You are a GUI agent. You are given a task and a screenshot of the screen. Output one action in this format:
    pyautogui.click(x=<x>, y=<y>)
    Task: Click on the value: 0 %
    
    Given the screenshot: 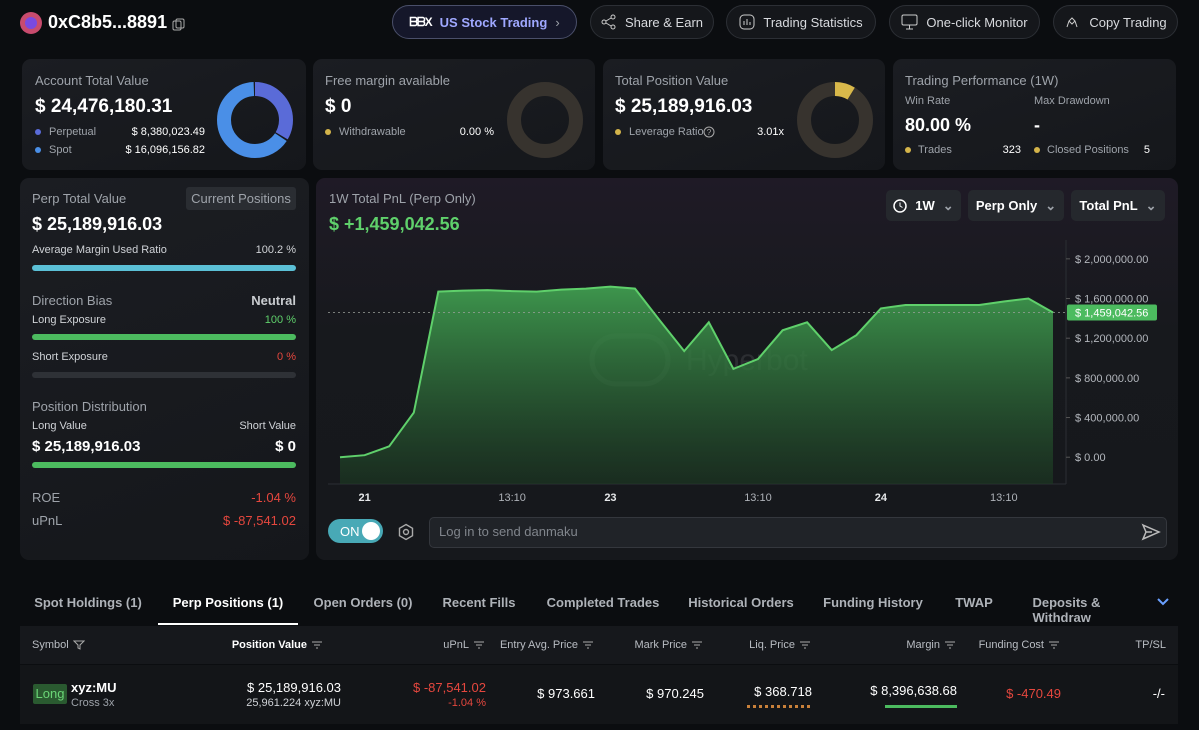 What is the action you would take?
    pyautogui.click(x=286, y=357)
    